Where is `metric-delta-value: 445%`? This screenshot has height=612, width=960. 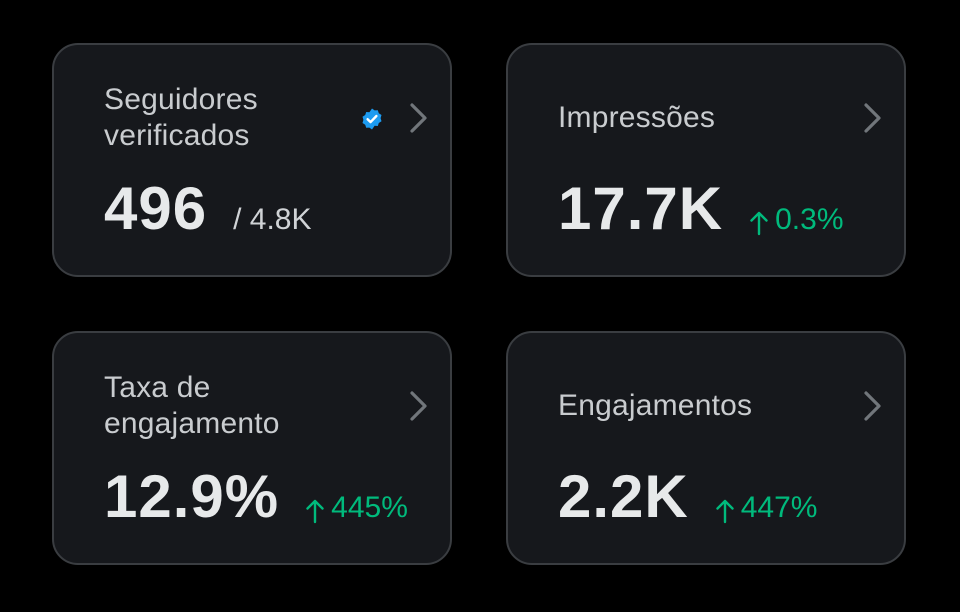
metric-delta-value: 445% is located at coordinates (369, 507).